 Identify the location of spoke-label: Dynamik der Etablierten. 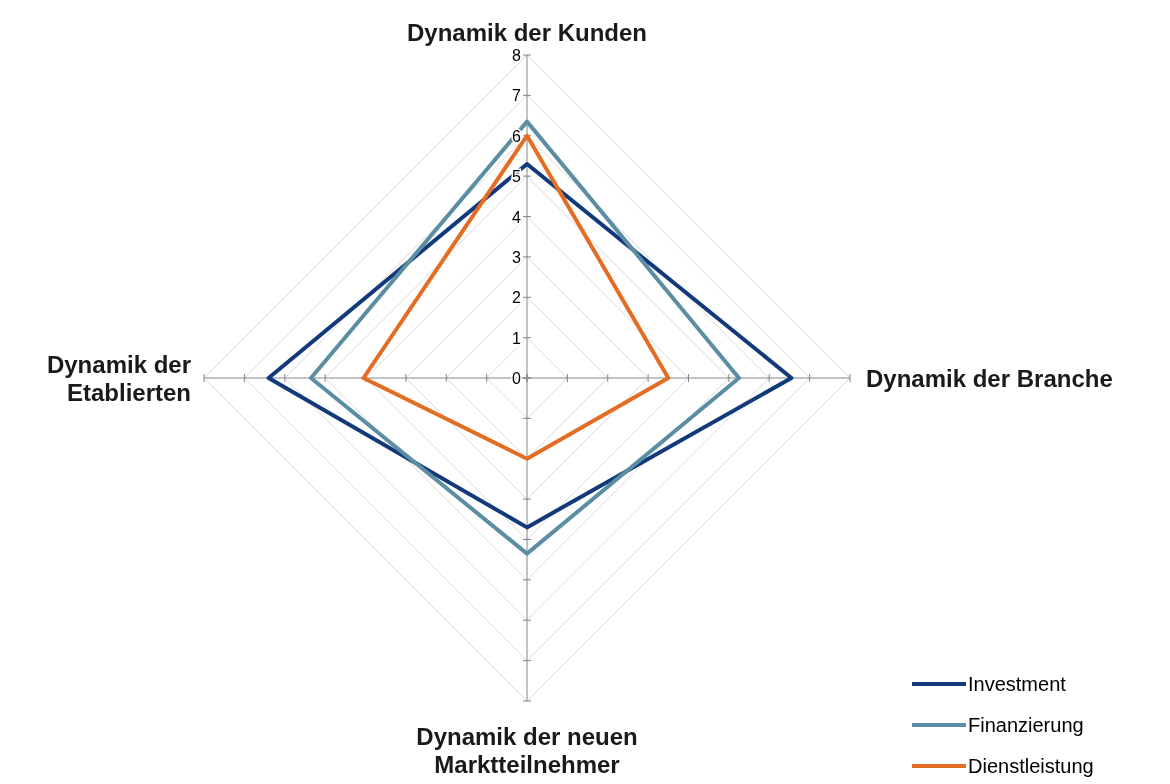
(118, 378).